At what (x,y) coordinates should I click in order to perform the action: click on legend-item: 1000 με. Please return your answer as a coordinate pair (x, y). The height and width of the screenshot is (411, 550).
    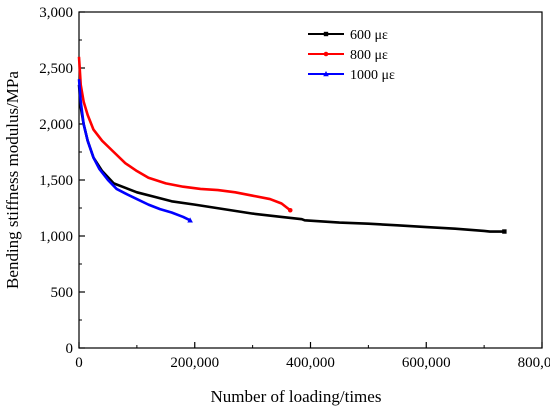
    Looking at the image, I should click on (351, 75).